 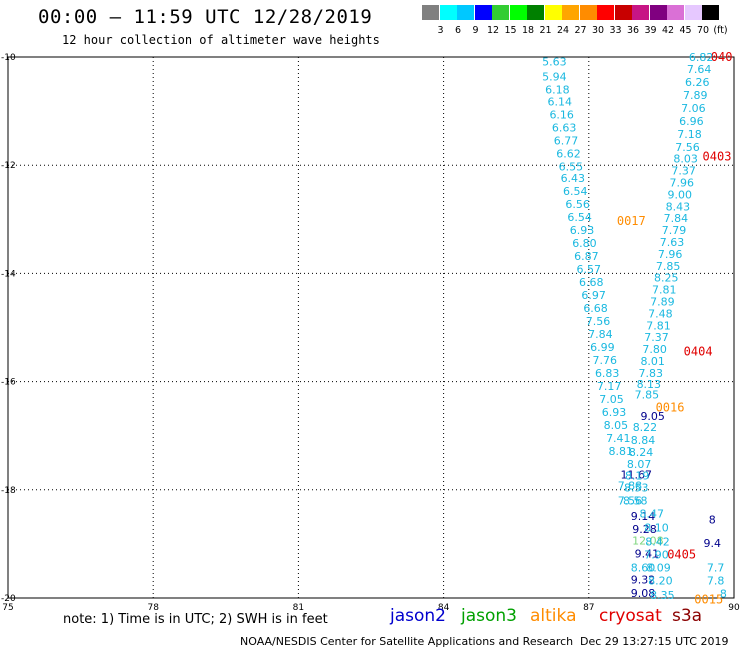 What do you see at coordinates (616, 425) in the screenshot?
I see `data-point-s3a: 8.05` at bounding box center [616, 425].